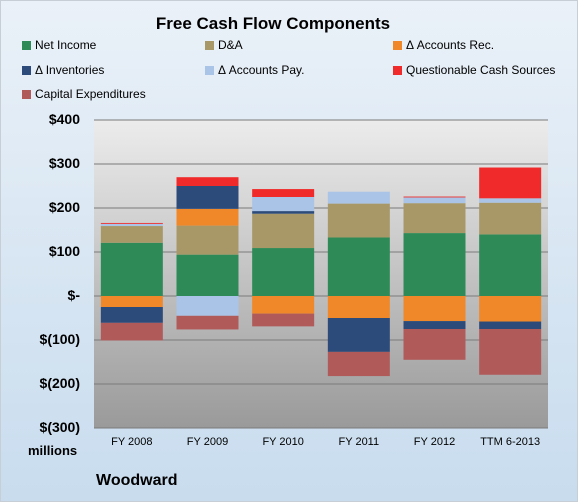 The width and height of the screenshot is (578, 502). What do you see at coordinates (230, 45) in the screenshot?
I see `legend-label: D&A` at bounding box center [230, 45].